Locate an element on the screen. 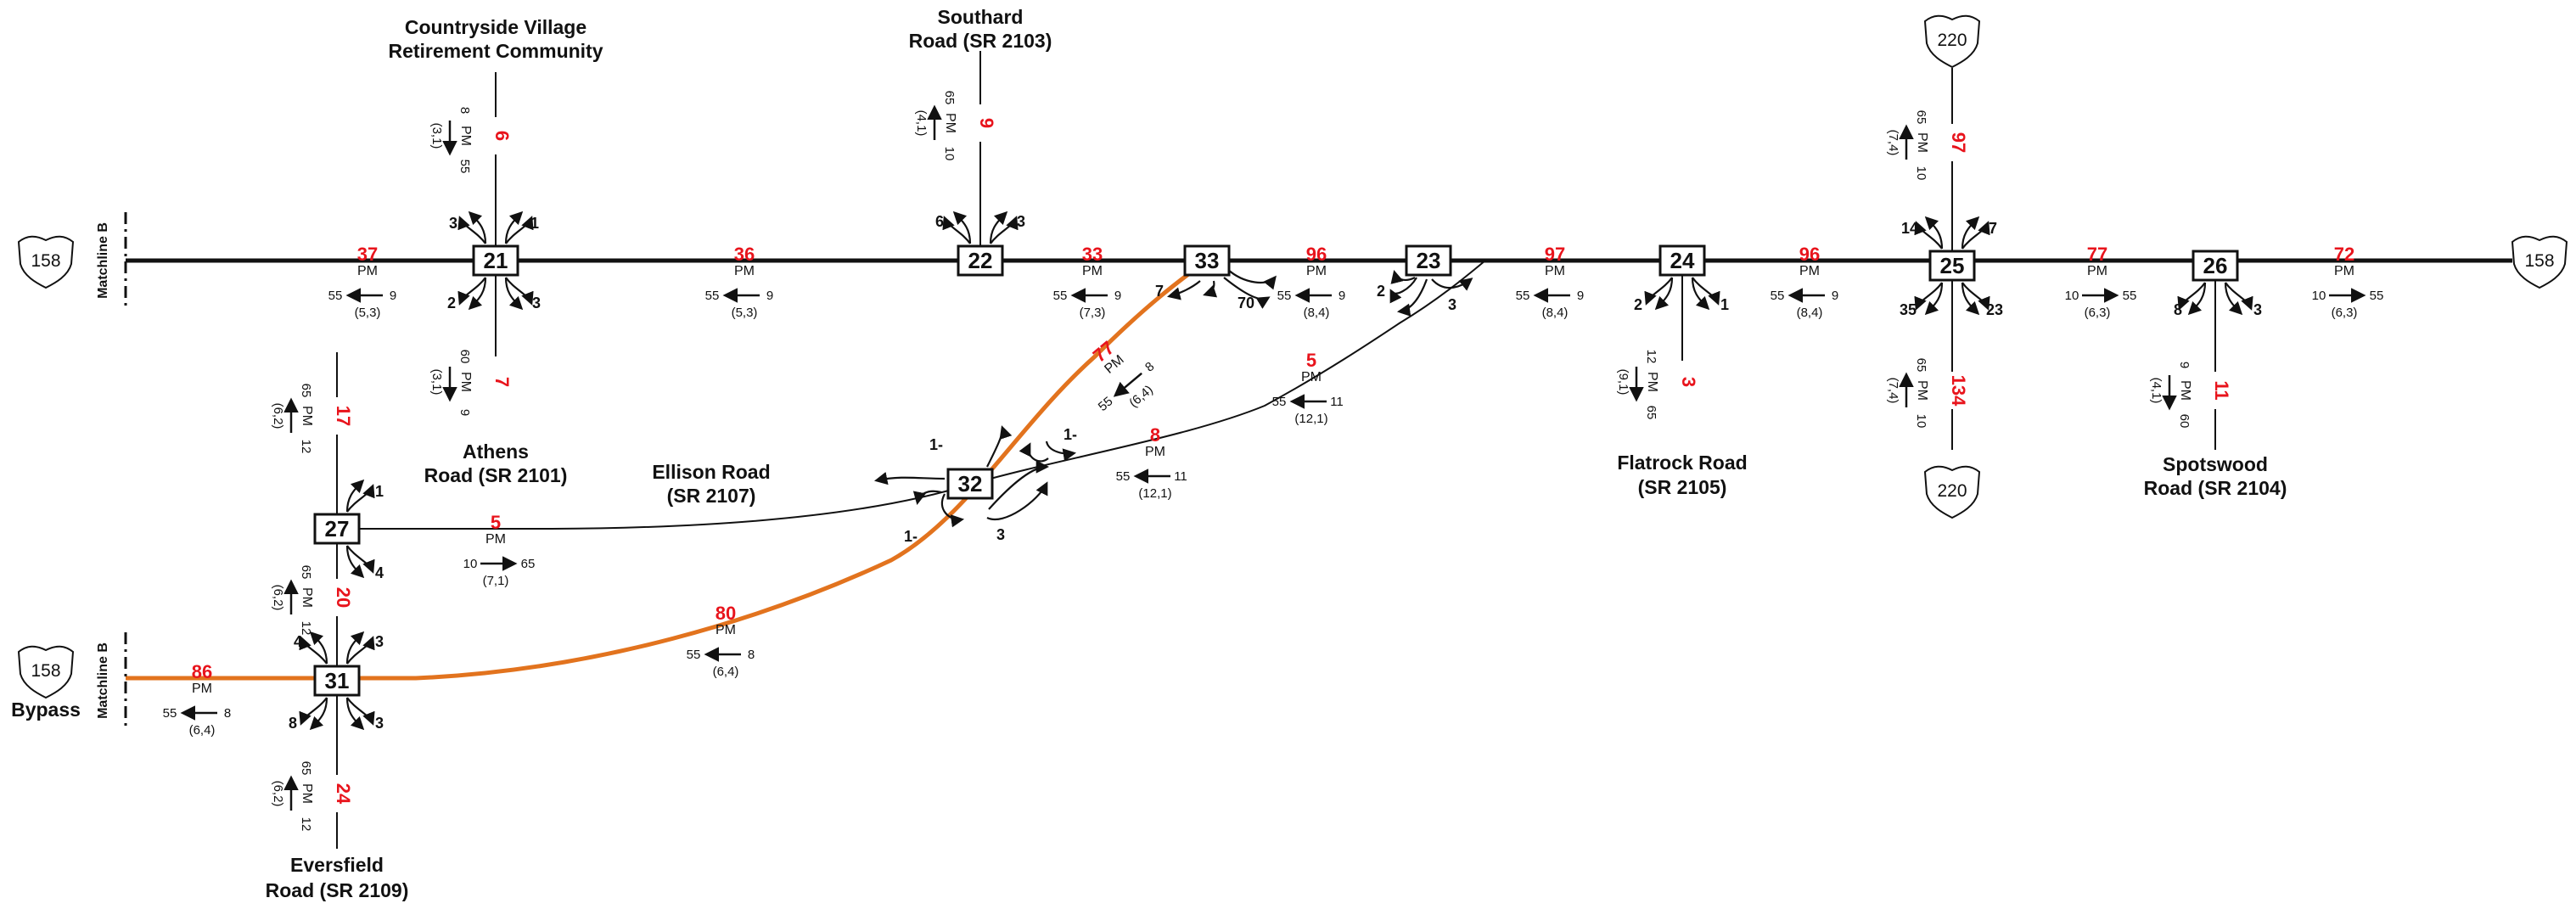 This screenshot has height=909, width=2576. segment-volume: 86 is located at coordinates (202, 671).